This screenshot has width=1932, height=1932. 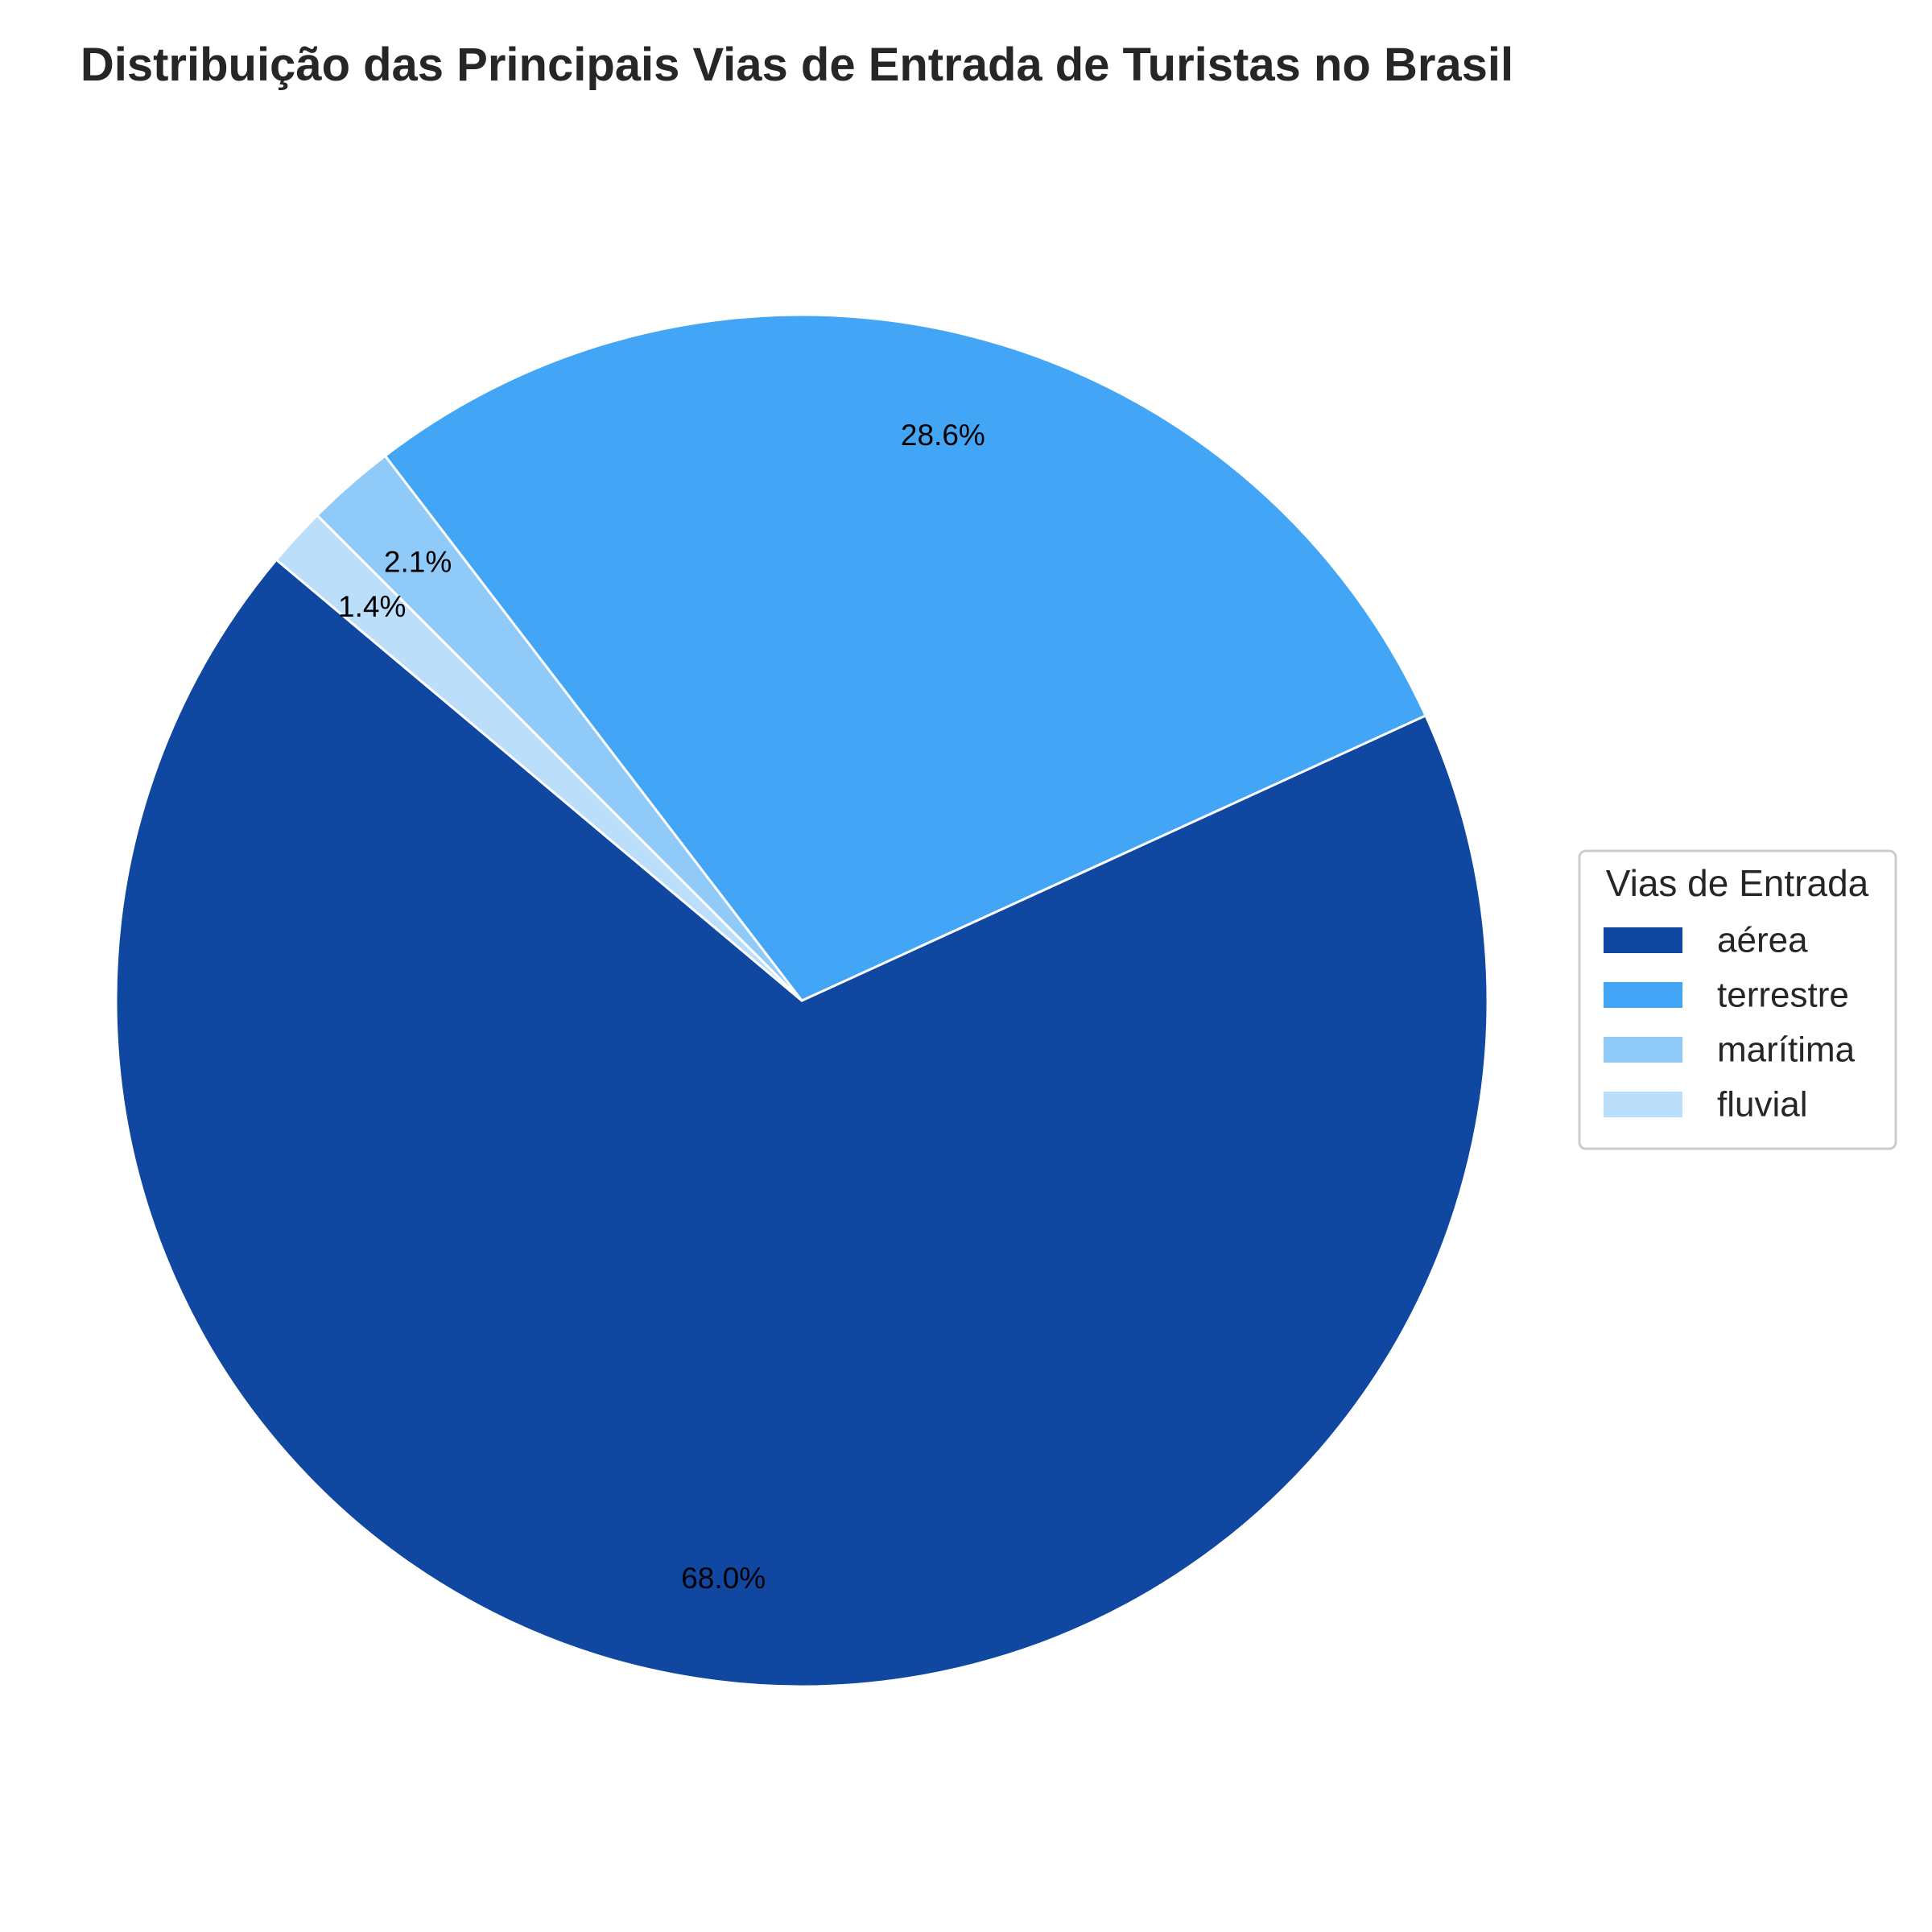 What do you see at coordinates (1763, 940) in the screenshot?
I see `legend-label-0: aérea` at bounding box center [1763, 940].